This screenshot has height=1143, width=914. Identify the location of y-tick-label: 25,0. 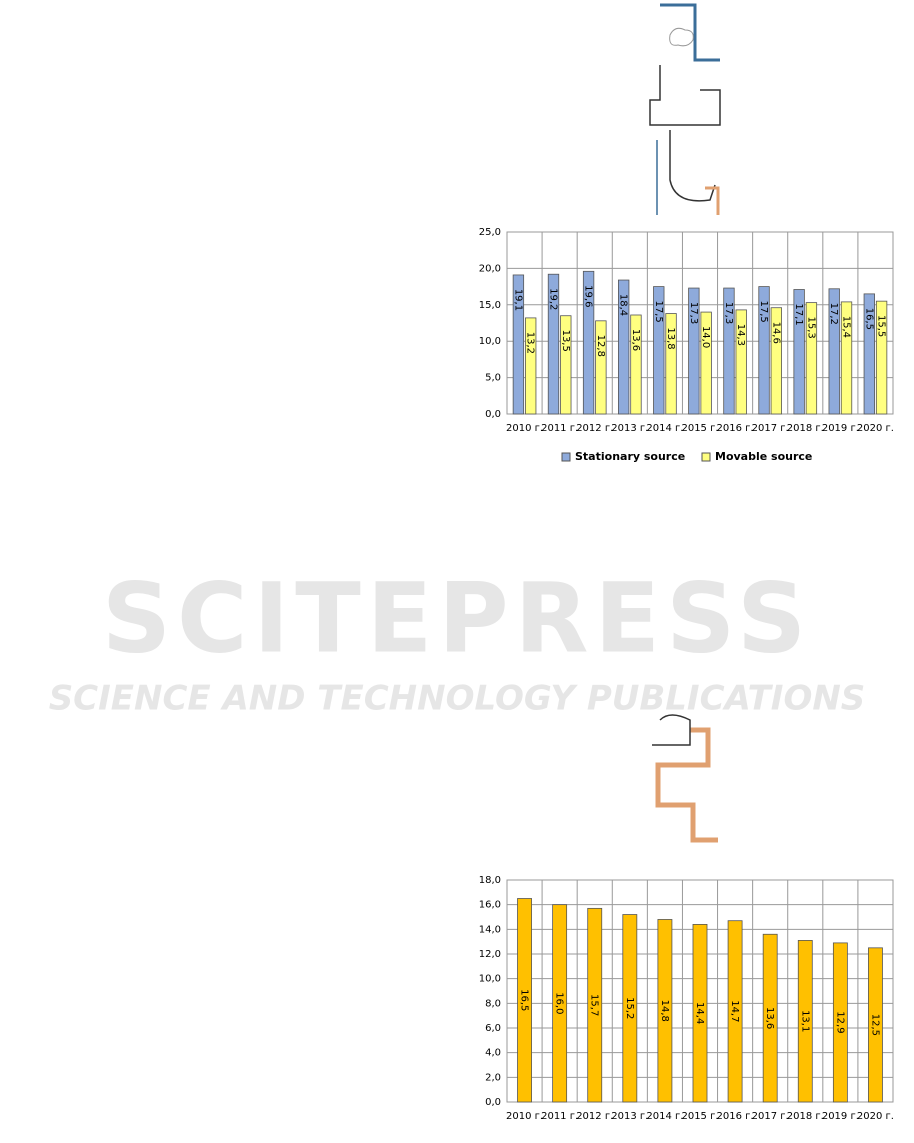
(490, 232).